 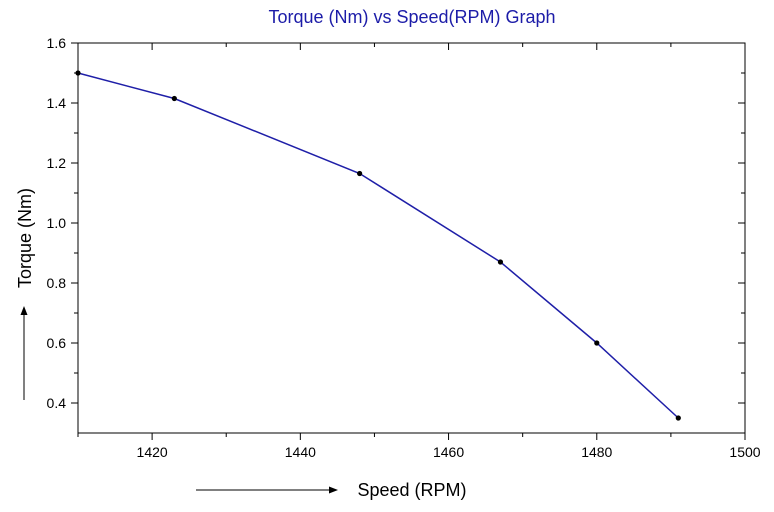 What do you see at coordinates (596, 452) in the screenshot?
I see `x-tick-label: 1480` at bounding box center [596, 452].